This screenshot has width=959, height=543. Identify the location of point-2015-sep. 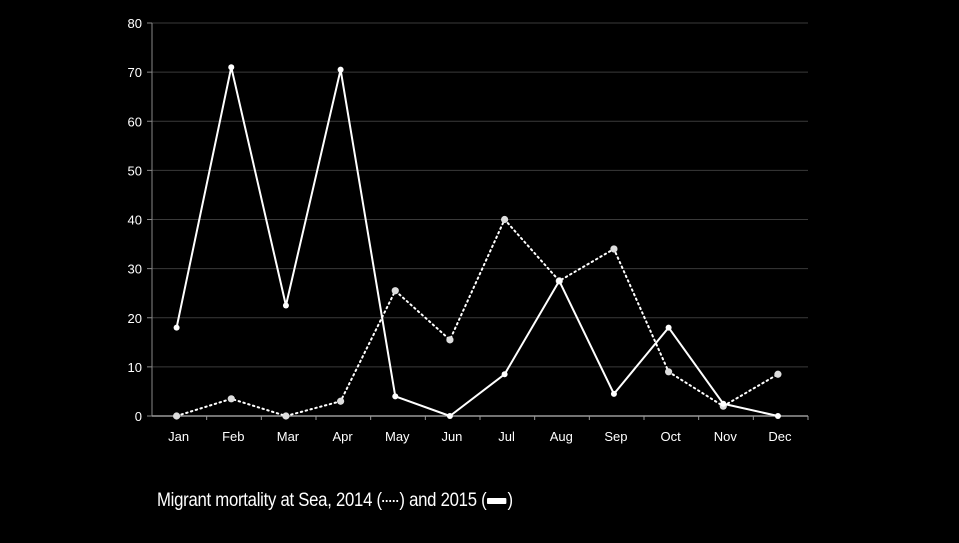
(613, 393).